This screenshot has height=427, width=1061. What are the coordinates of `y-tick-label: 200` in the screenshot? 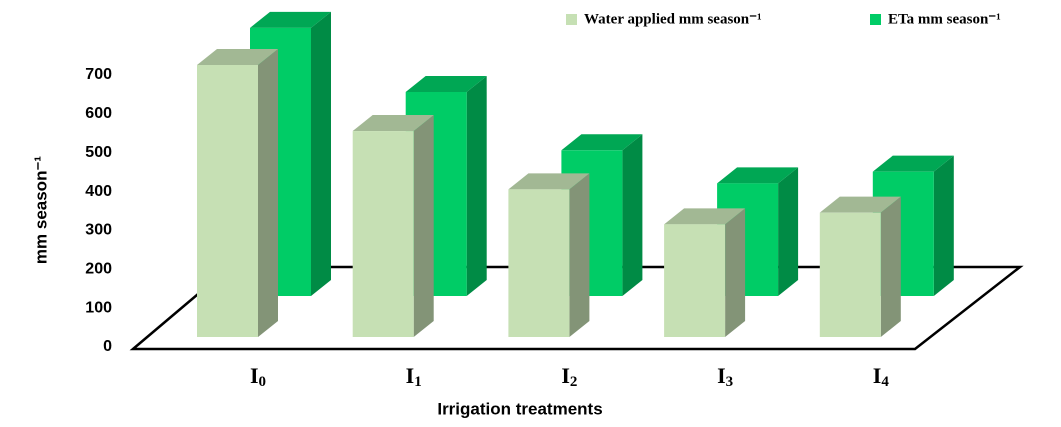 It's located at (98, 269).